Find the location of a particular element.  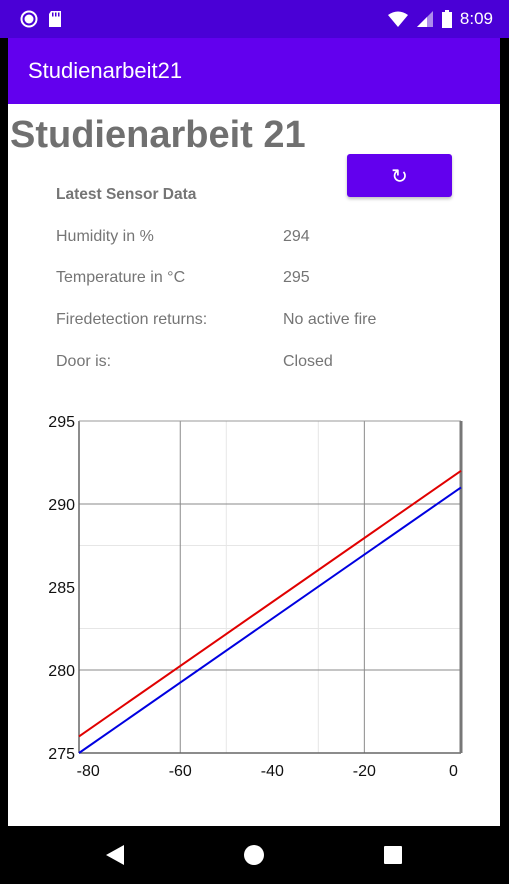

firedetection-value: No active fire is located at coordinates (330, 319).